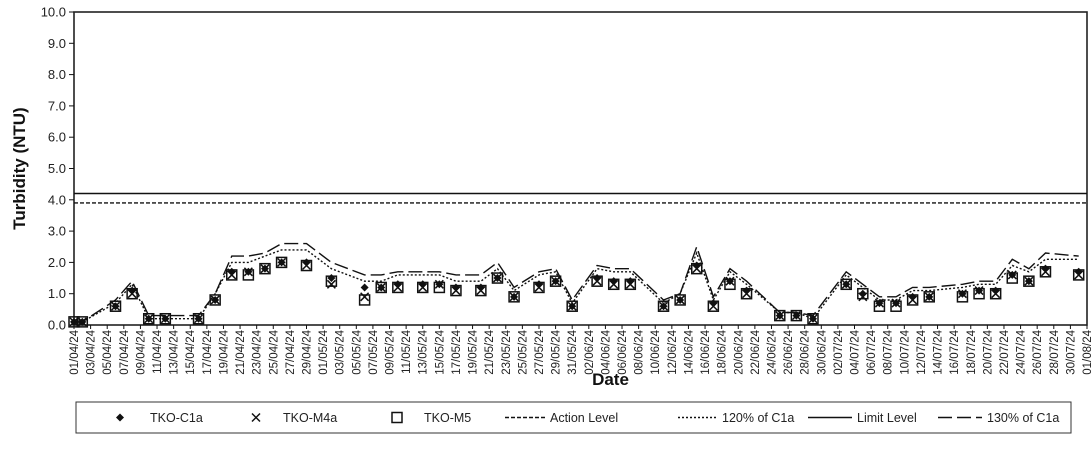  Describe the element at coordinates (141, 351) in the screenshot. I see `x-tick-label: 09/04/24` at that location.